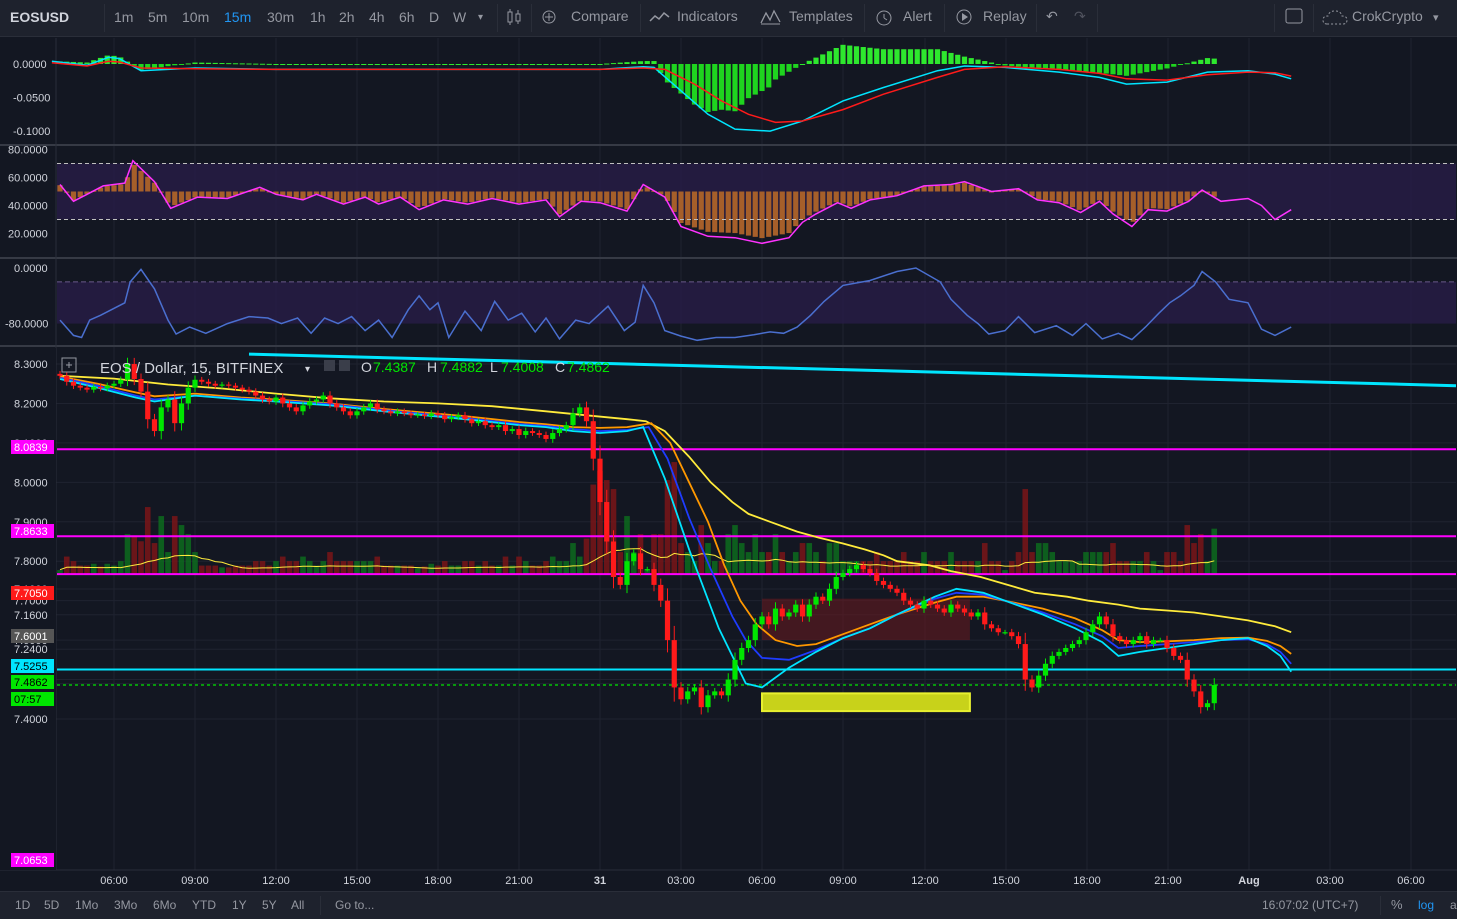 The height and width of the screenshot is (919, 1457). What do you see at coordinates (40, 17) in the screenshot?
I see `symbol-search: EOSUSD` at bounding box center [40, 17].